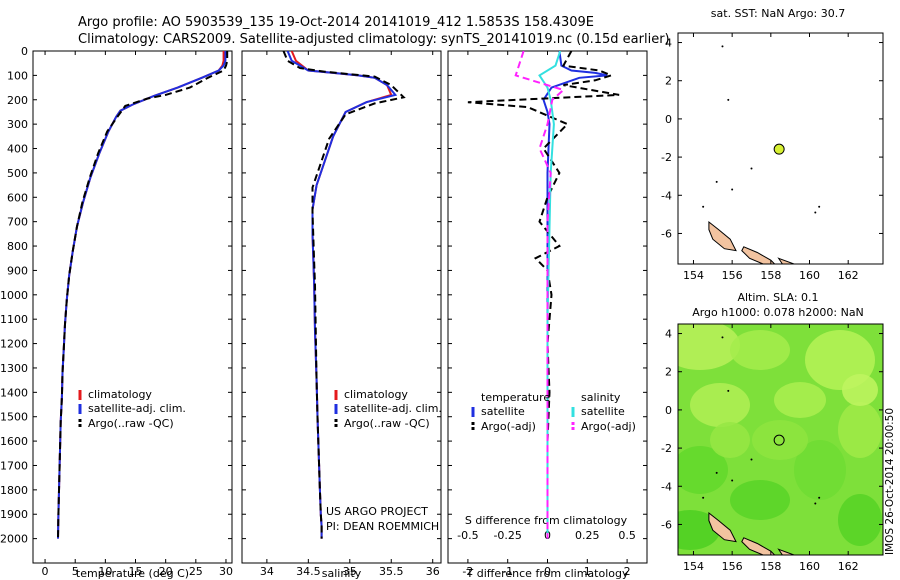 The width and height of the screenshot is (900, 580). I want to click on depth-tick-label: 1300, so click(14, 368).